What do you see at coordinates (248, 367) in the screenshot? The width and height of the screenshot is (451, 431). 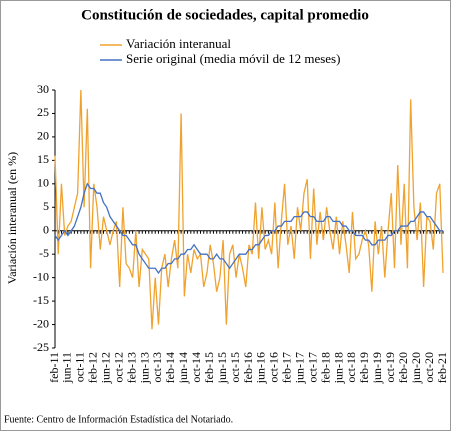 I see `x-tick-label: feb-16` at bounding box center [248, 367].